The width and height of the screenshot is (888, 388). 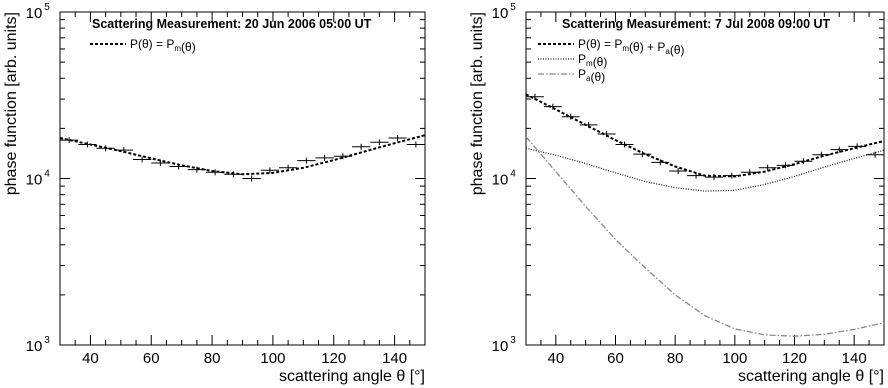 I want to click on legend-label: Pa(θ), so click(x=591, y=75).